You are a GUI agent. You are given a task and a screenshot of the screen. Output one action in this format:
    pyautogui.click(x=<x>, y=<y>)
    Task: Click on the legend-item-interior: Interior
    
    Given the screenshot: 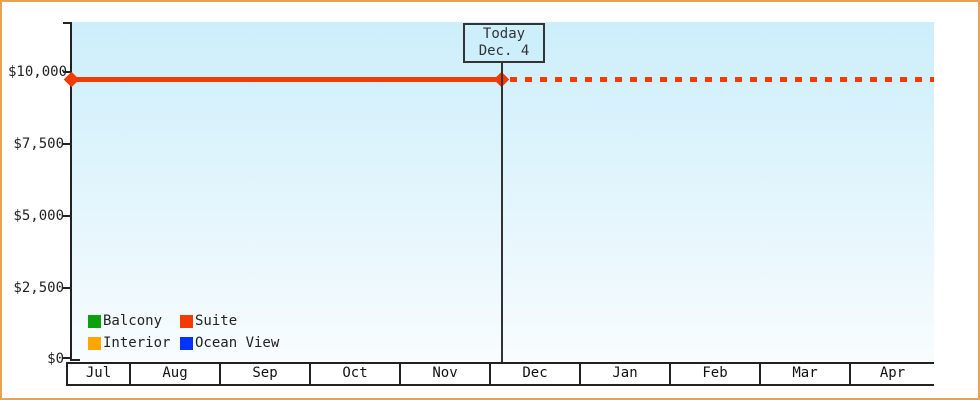 What is the action you would take?
    pyautogui.click(x=134, y=343)
    